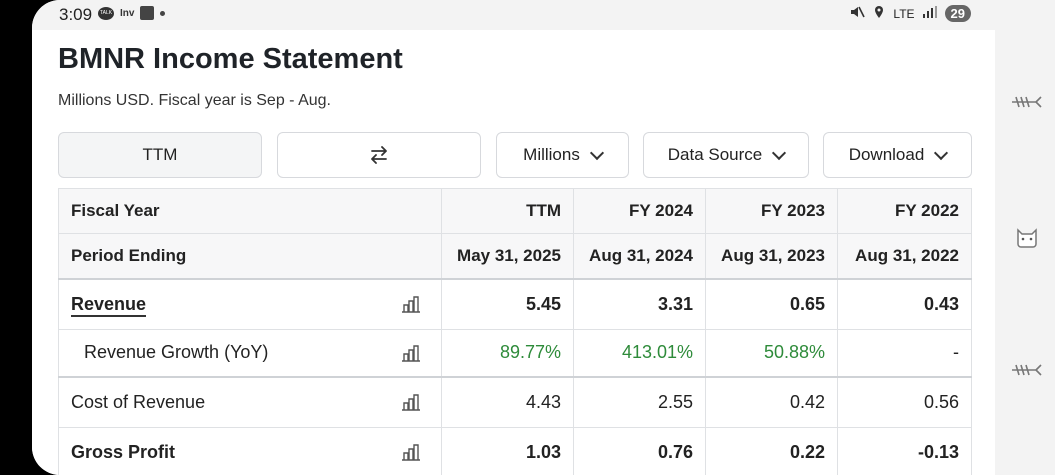 The height and width of the screenshot is (475, 1055). I want to click on column-header: FY 2023, so click(771, 211).